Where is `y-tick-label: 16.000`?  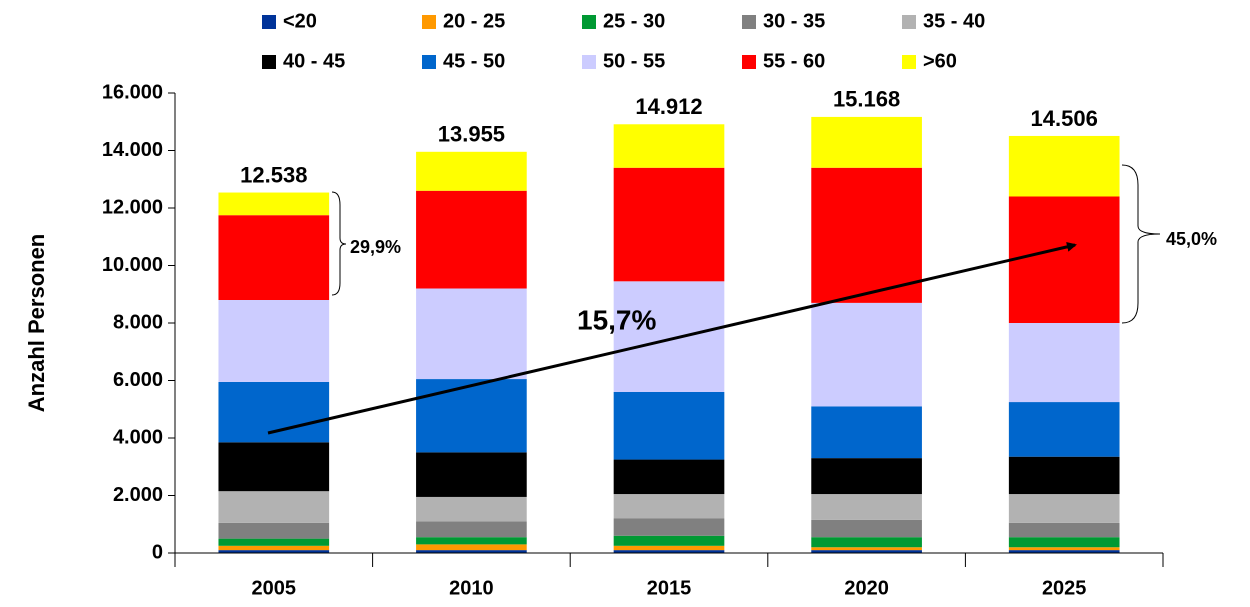
y-tick-label: 16.000 is located at coordinates (132, 92).